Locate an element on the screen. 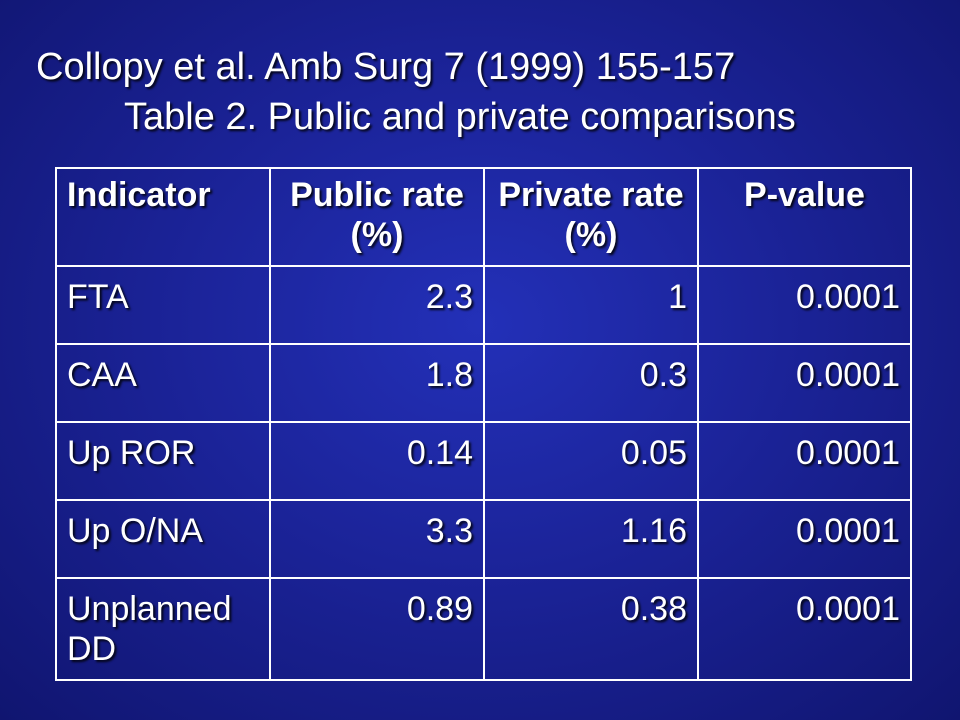  cell-public-rate: 0.89 is located at coordinates (377, 629).